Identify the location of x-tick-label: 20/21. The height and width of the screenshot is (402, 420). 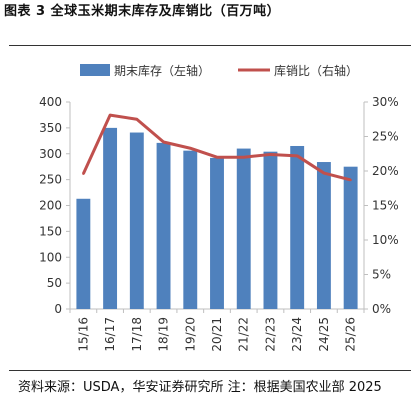
(217, 334).